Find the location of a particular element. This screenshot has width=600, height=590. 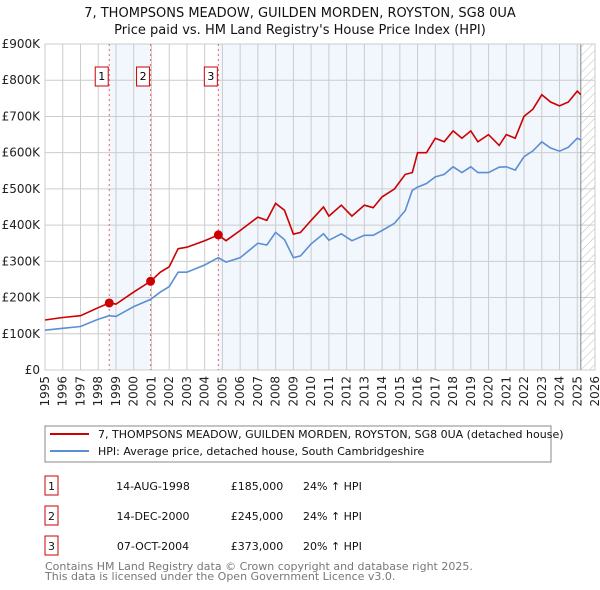

sale-date: 14-AUG-1998 is located at coordinates (153, 486).